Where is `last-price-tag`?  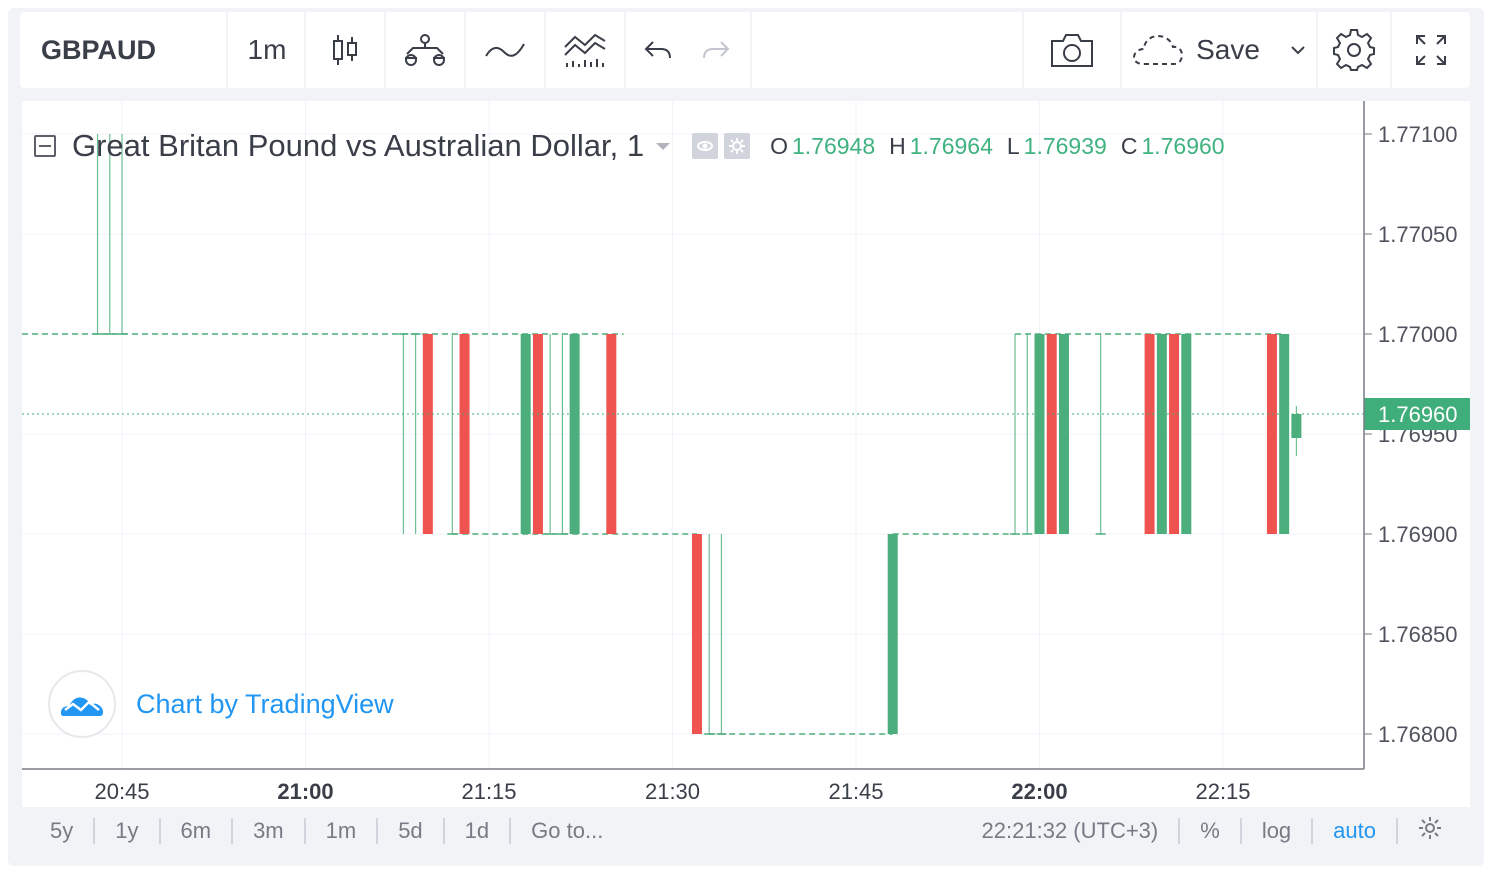 last-price-tag is located at coordinates (1417, 414).